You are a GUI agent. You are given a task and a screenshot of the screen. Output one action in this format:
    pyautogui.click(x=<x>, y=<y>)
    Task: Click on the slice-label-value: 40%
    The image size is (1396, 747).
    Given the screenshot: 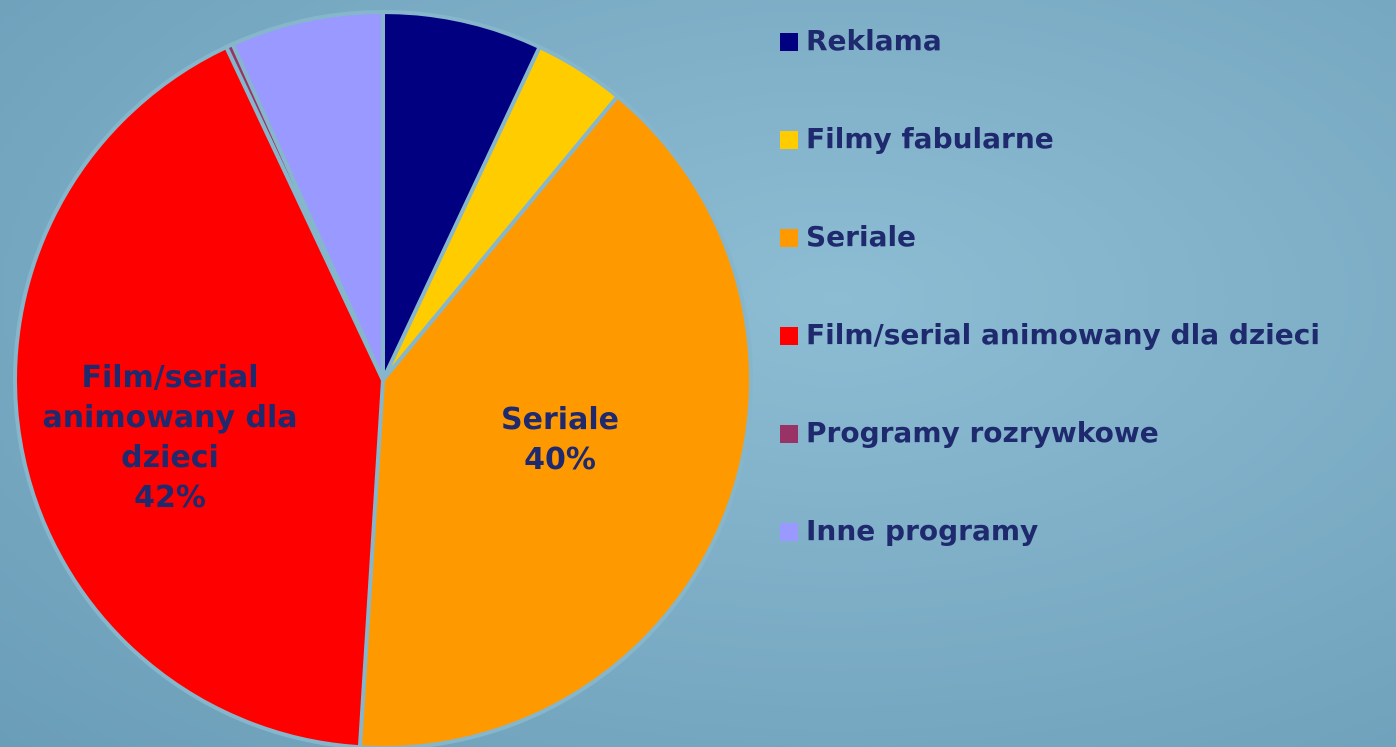 What is the action you would take?
    pyautogui.click(x=560, y=459)
    